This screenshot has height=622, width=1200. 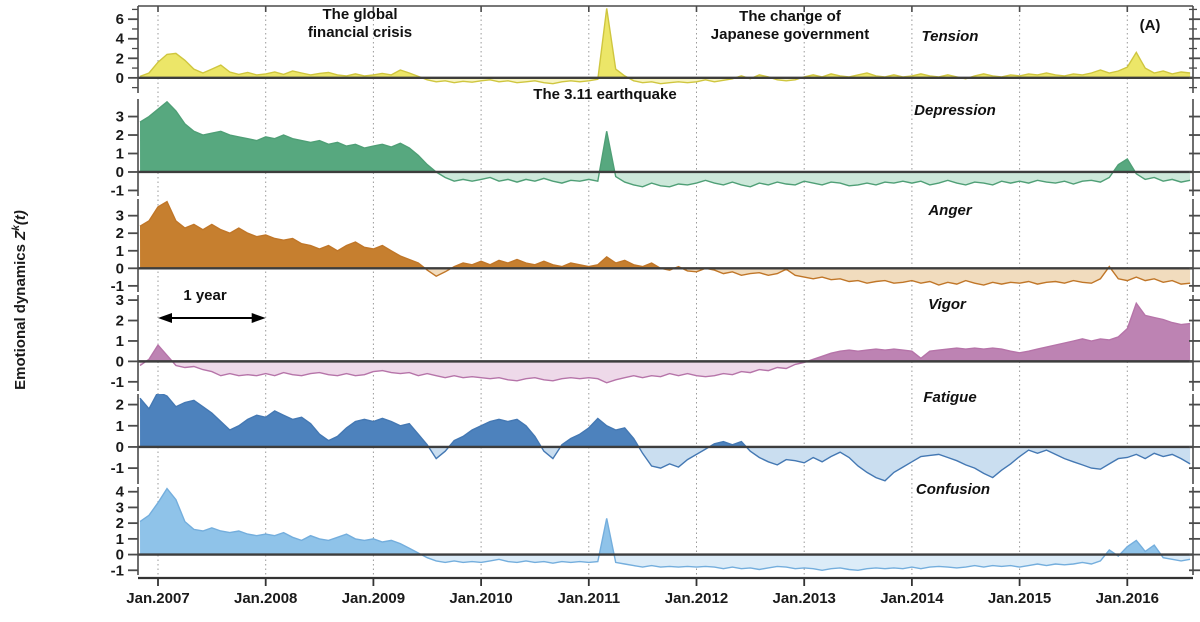 What do you see at coordinates (665, 372) in the screenshot?
I see `vigor-area-negative` at bounding box center [665, 372].